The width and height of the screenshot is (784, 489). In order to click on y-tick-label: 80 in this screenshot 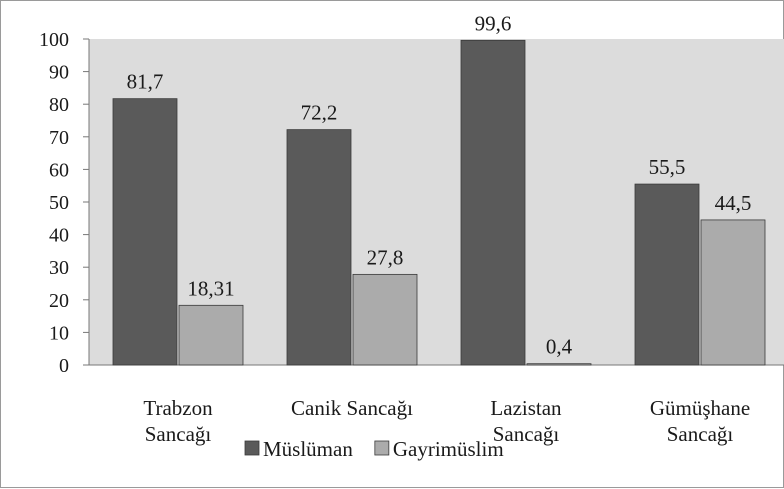, I will do `click(59, 105)`.